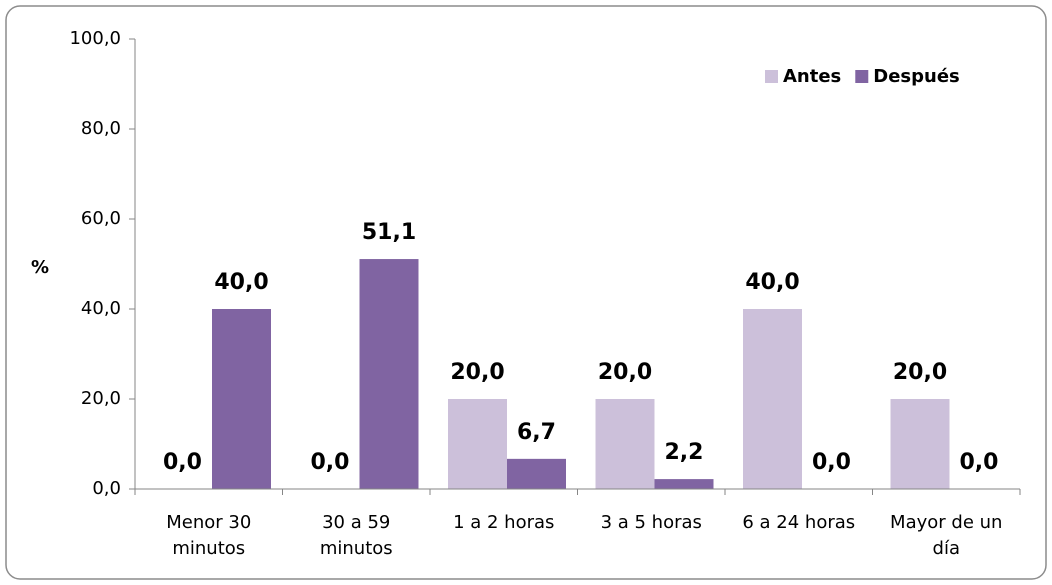 The width and height of the screenshot is (1052, 585). Describe the element at coordinates (356, 535) in the screenshot. I see `x-tick-label: 30 a 59 minutos` at that location.